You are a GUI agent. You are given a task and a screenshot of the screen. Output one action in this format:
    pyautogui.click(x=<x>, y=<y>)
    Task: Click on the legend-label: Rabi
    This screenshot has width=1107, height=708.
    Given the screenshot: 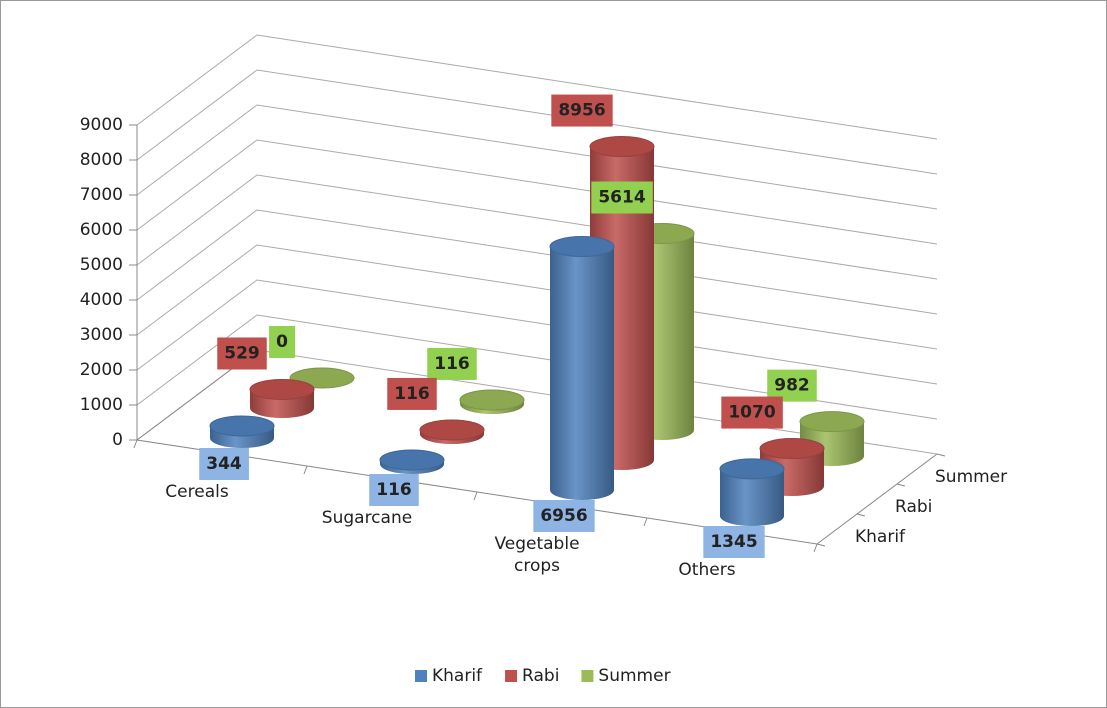 What is the action you would take?
    pyautogui.click(x=540, y=676)
    